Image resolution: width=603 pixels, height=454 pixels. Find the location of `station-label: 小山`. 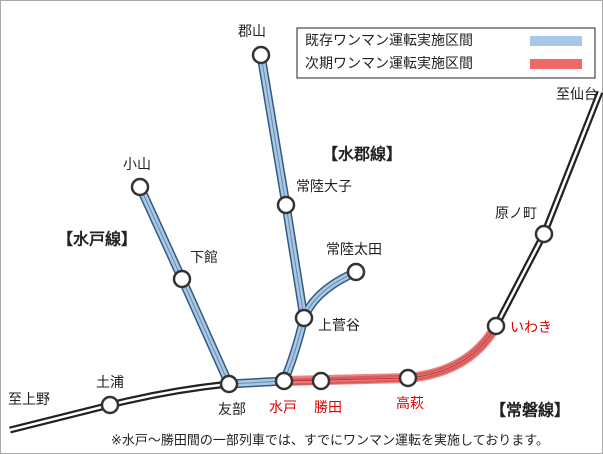

station-label: 小山 is located at coordinates (137, 165).